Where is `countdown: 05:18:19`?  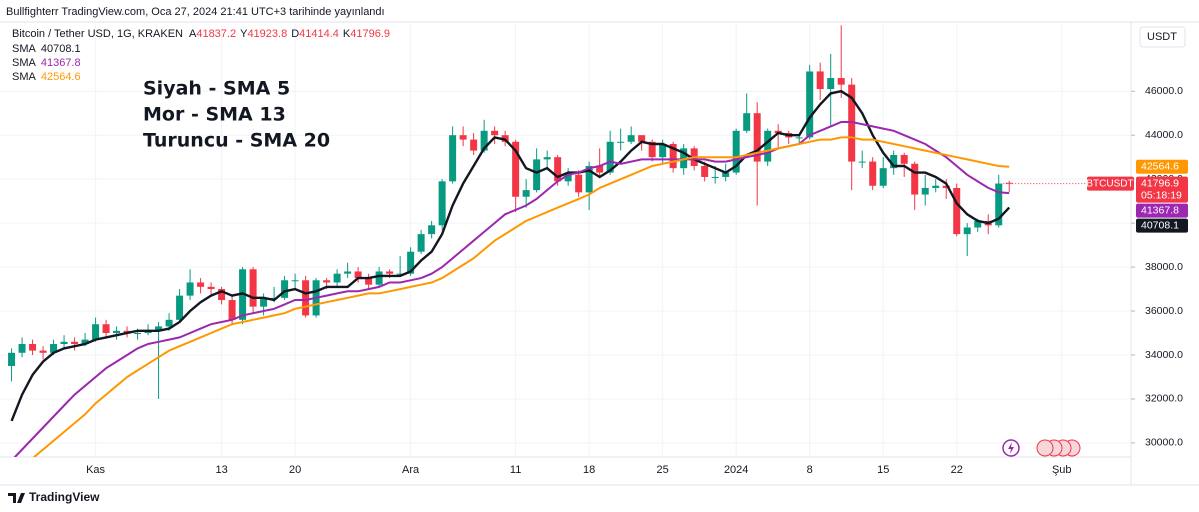
countdown: 05:18:19 is located at coordinates (1161, 195).